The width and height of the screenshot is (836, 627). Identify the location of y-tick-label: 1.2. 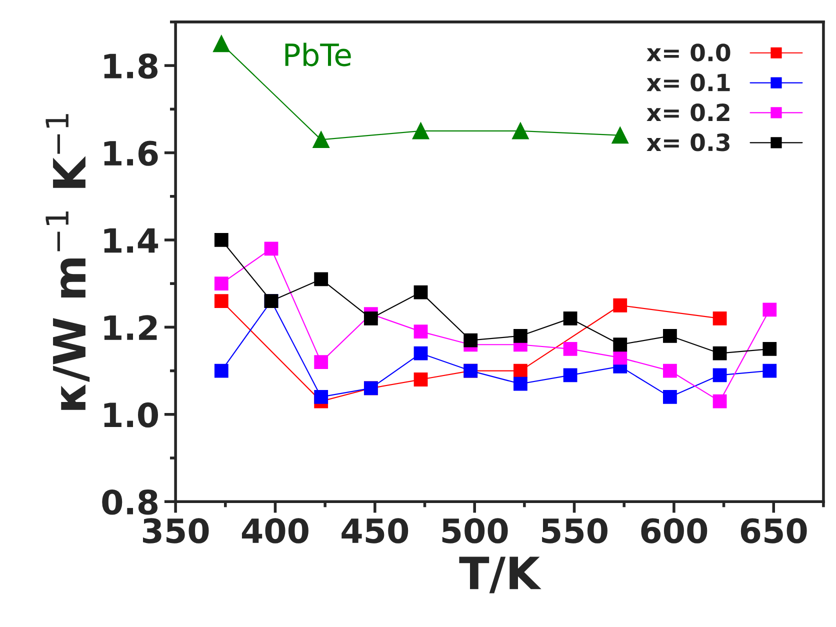
(130, 327).